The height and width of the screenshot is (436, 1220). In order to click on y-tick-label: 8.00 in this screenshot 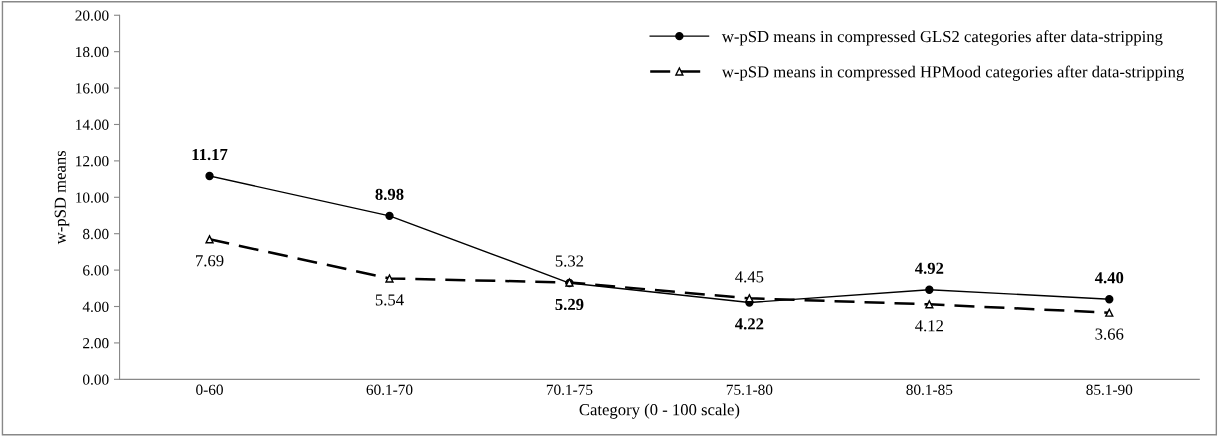, I will do `click(95, 234)`.